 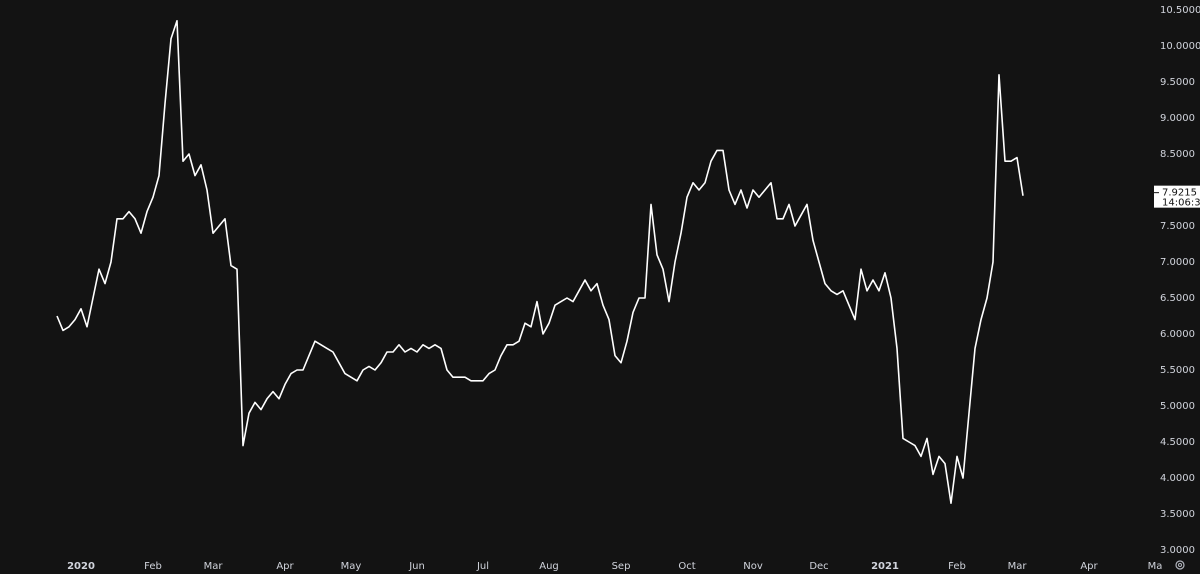 I want to click on countdown-label: 14:06:31, so click(x=1181, y=203).